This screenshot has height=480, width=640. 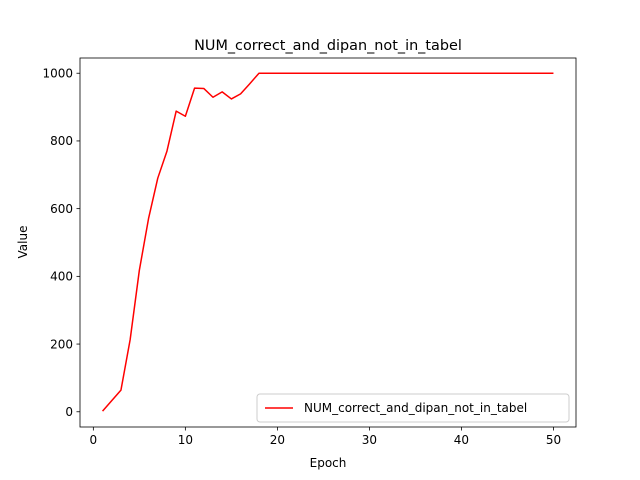 What do you see at coordinates (69, 412) in the screenshot?
I see `y-tick-label: 0` at bounding box center [69, 412].